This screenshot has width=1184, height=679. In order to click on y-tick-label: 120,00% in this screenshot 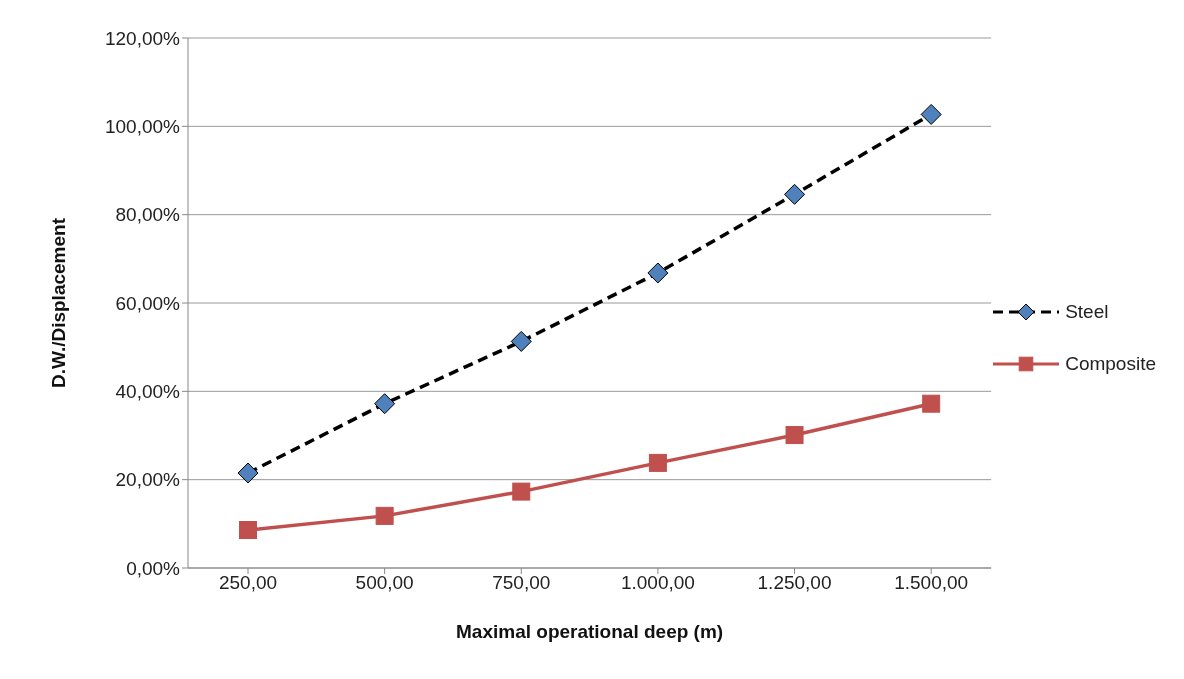, I will do `click(142, 38)`.